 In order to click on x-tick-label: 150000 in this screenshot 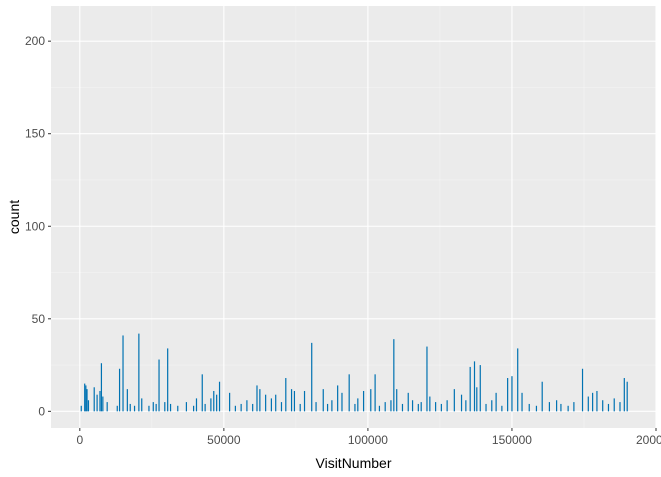, I will do `click(512, 440)`.